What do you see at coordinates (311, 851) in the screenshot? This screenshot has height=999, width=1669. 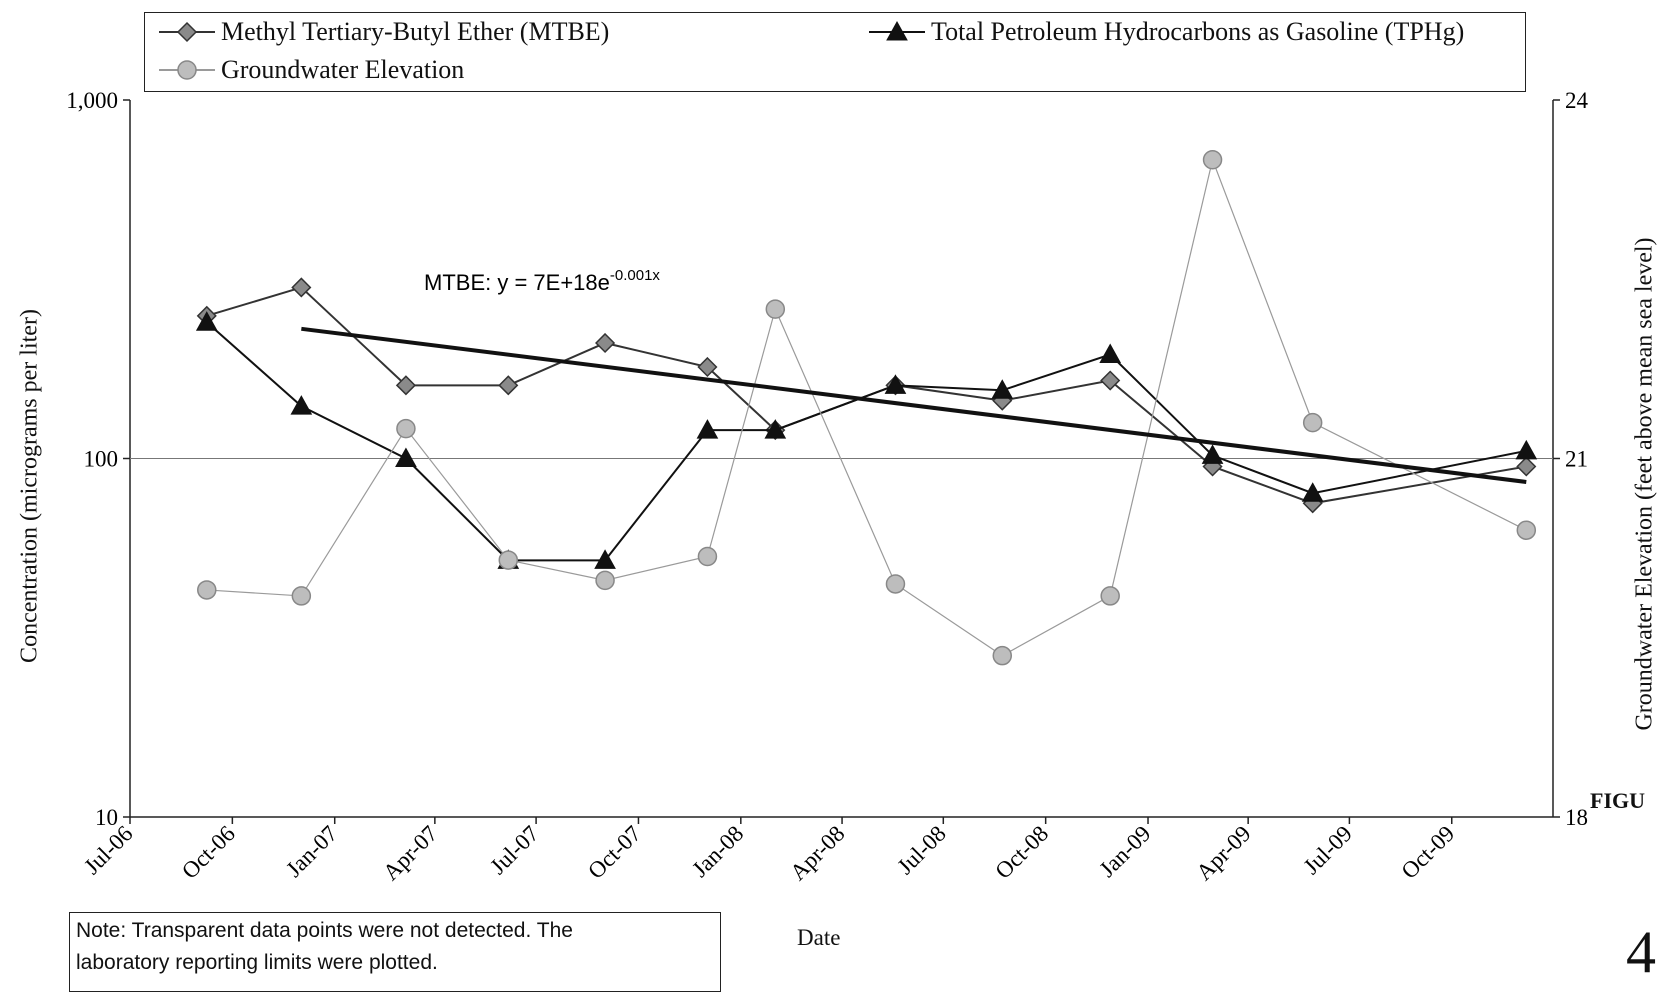 I see `x-tick-label: Jan-07` at bounding box center [311, 851].